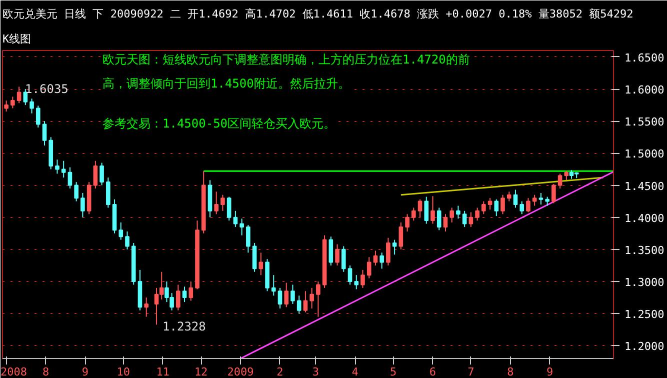 The width and height of the screenshot is (667, 378). Describe the element at coordinates (355, 372) in the screenshot. I see `x-tick-label: 4` at that location.